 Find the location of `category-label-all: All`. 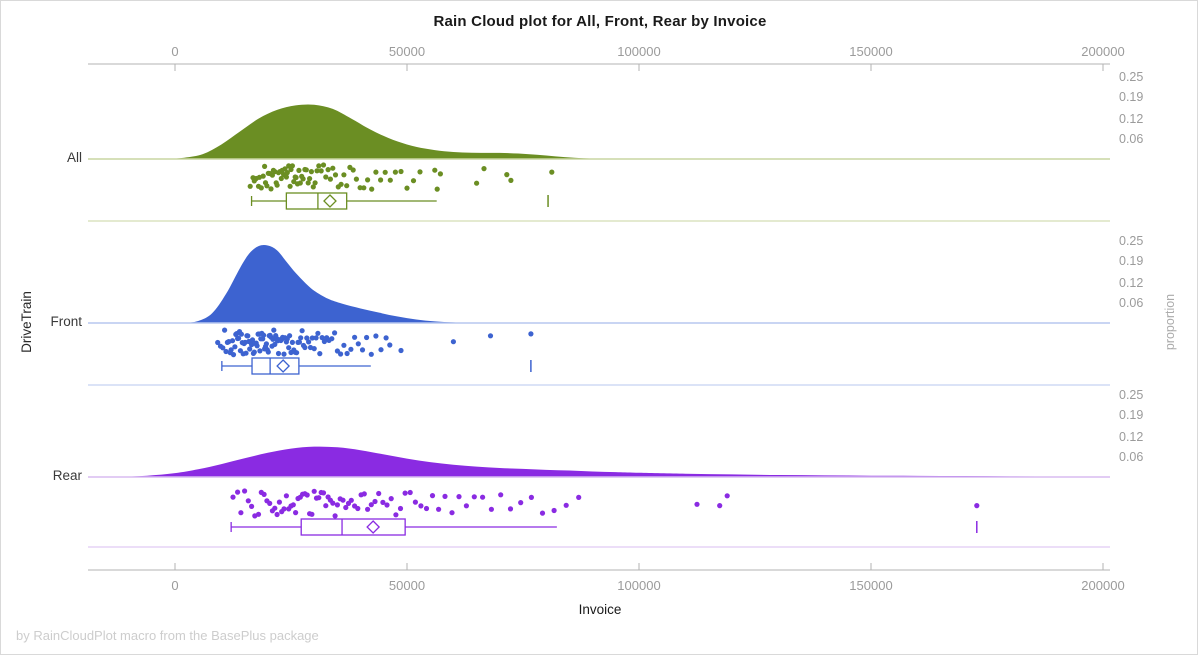

category-label-all: All is located at coordinates (74, 157).